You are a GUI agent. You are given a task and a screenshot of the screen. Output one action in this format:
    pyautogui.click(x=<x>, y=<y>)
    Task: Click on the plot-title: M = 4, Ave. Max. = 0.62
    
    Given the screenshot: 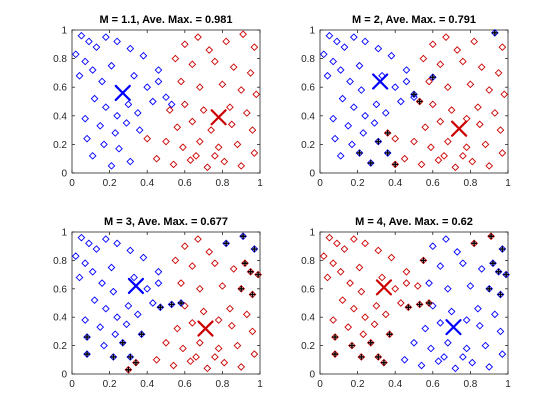 What is the action you would take?
    pyautogui.click(x=414, y=222)
    